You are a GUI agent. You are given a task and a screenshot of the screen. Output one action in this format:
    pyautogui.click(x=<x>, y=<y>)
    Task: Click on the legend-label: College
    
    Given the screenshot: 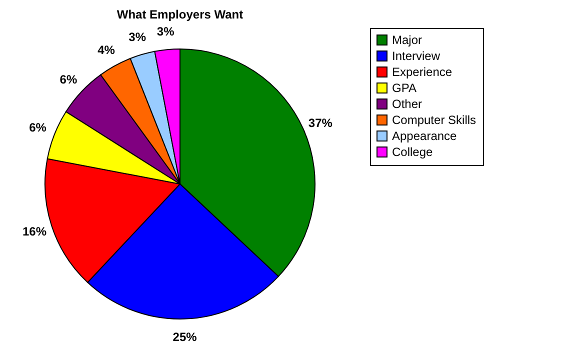 What is the action you would take?
    pyautogui.click(x=413, y=152)
    